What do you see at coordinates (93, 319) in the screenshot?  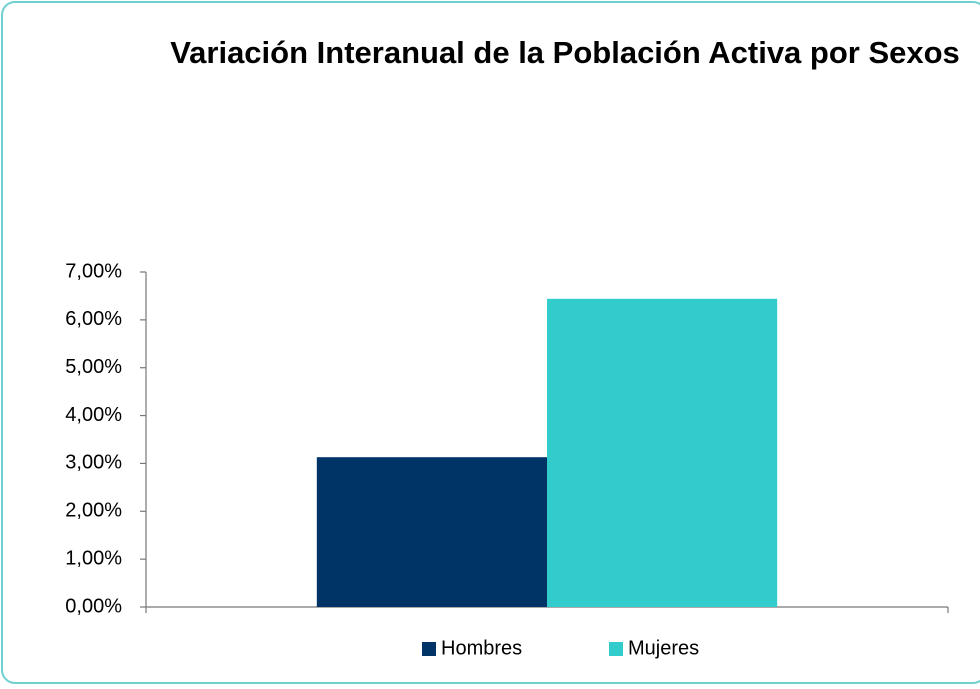 I see `y-tick-label: 6,00%` at bounding box center [93, 319].